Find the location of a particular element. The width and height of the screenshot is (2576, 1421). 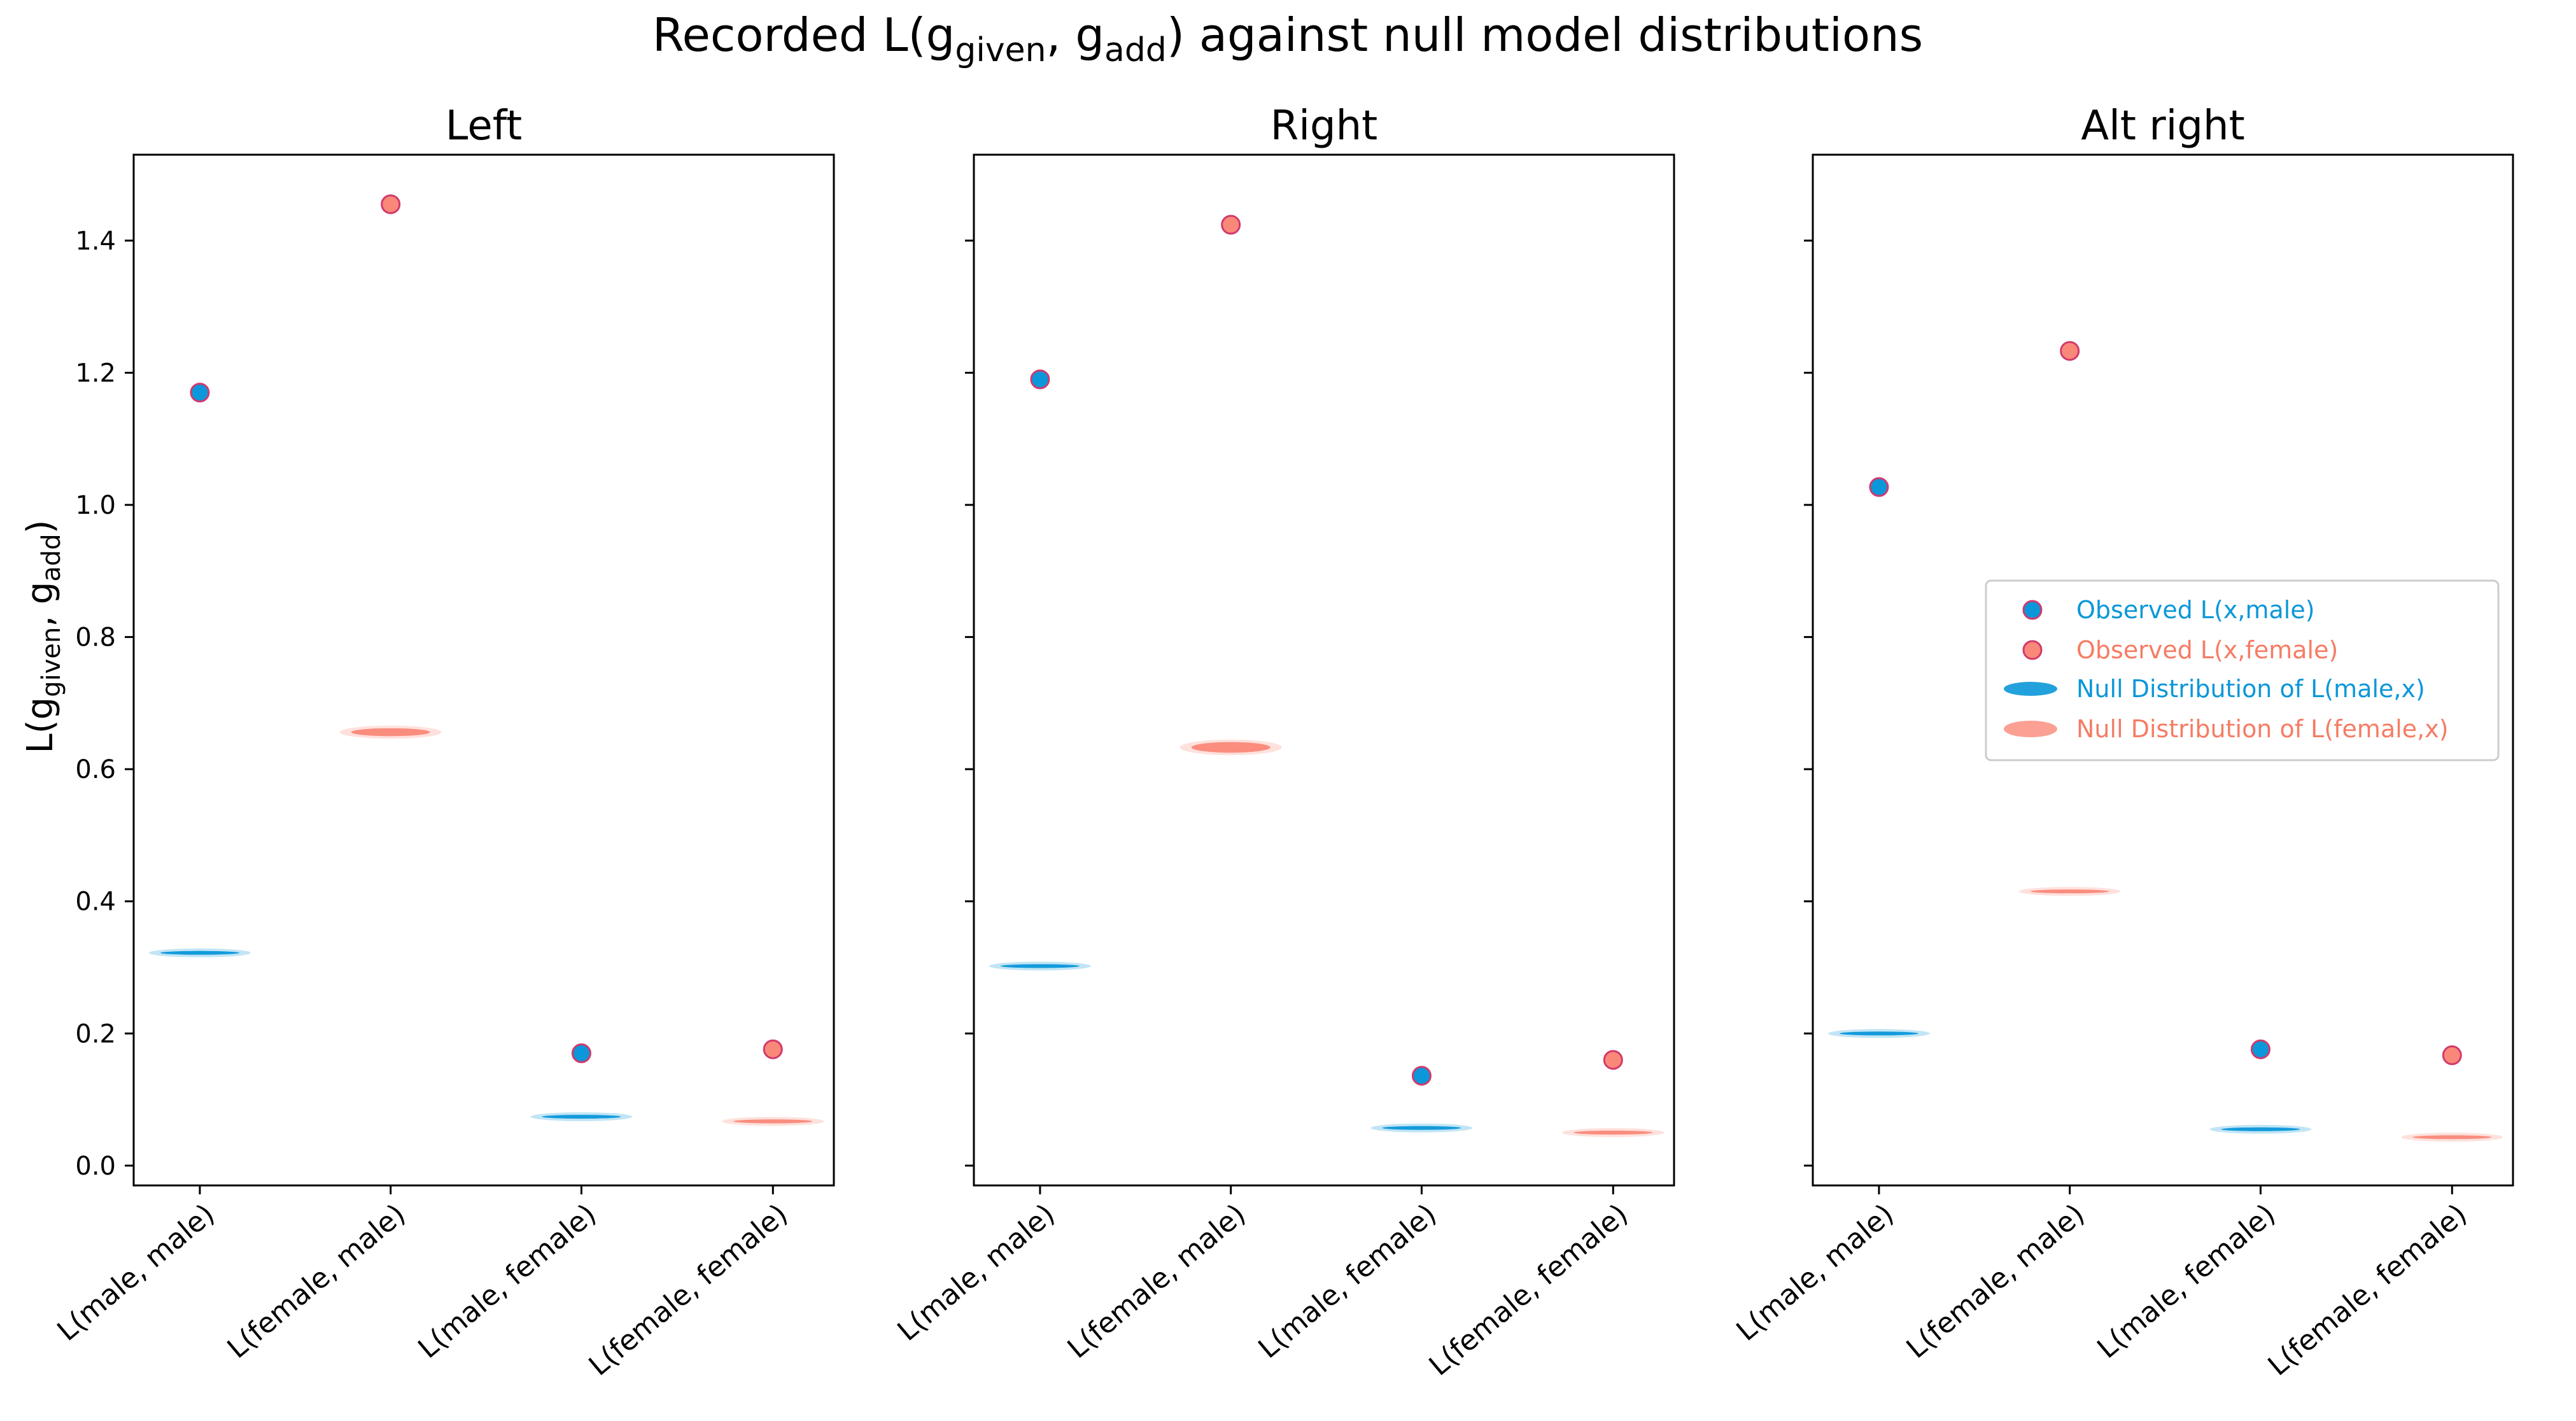

y-axis-label: L(ggiven, gadd) is located at coordinates (43, 636).